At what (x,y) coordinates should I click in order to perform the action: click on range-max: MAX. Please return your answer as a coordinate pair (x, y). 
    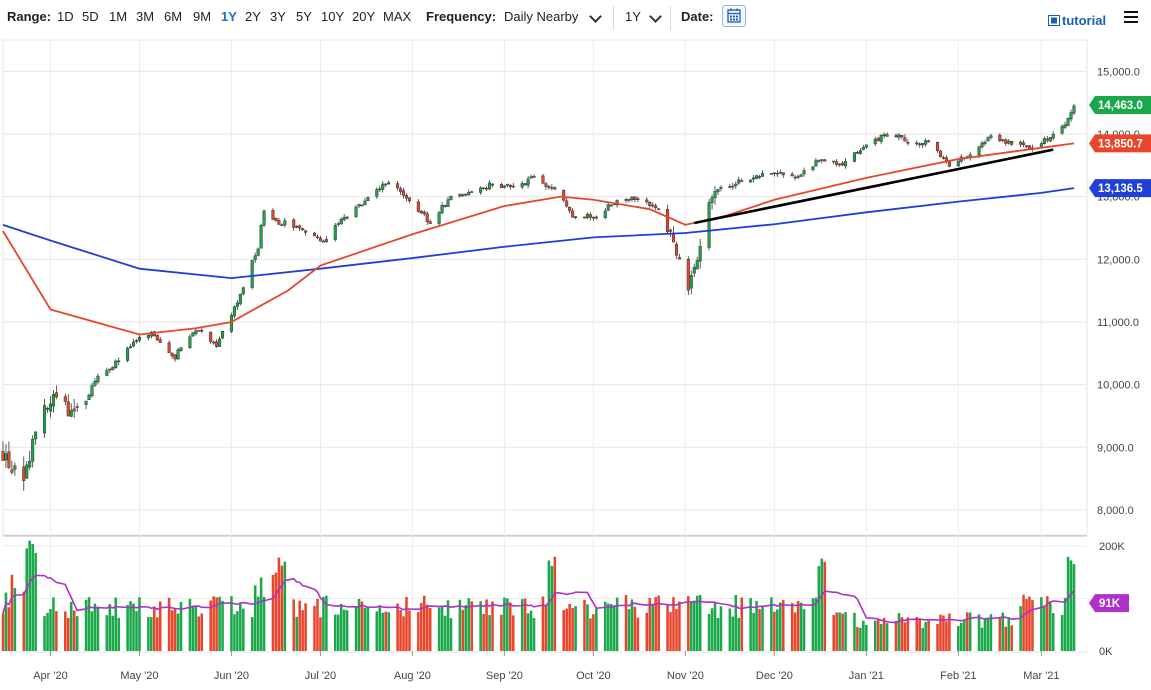
    Looking at the image, I should click on (397, 16).